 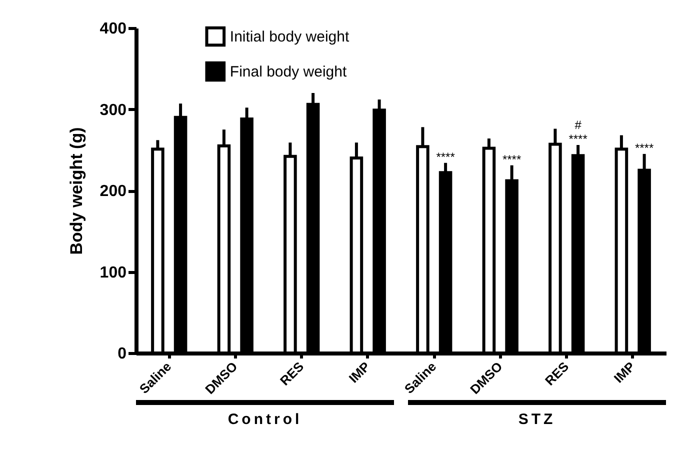 I want to click on y-tick-label: 100, so click(x=113, y=273).